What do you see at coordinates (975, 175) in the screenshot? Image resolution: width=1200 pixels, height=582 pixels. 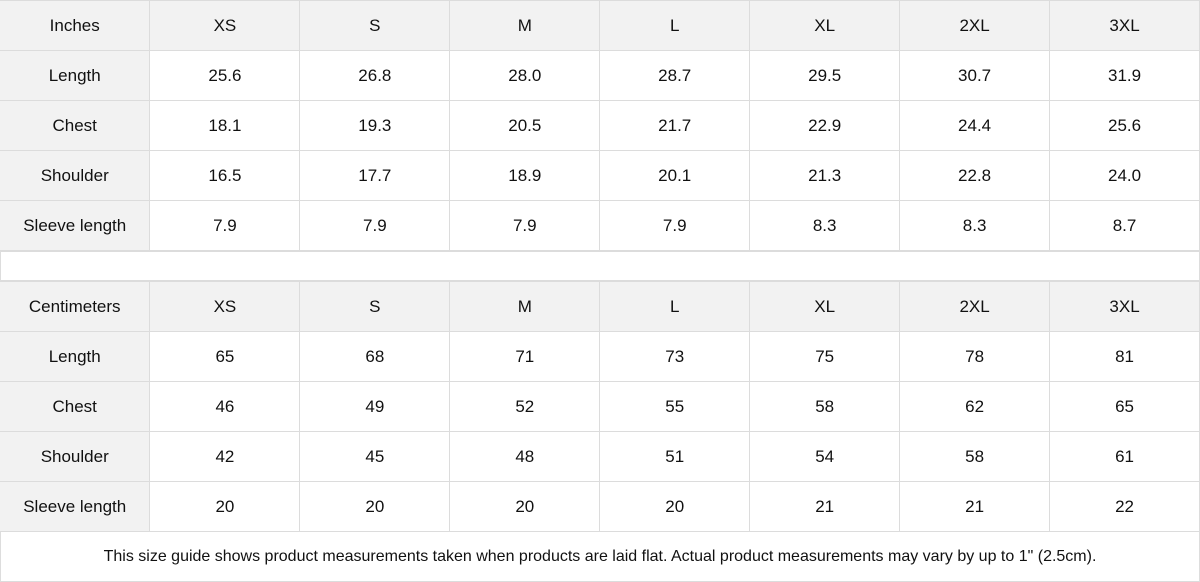 I see `measurement-cell: 22.8` at bounding box center [975, 175].